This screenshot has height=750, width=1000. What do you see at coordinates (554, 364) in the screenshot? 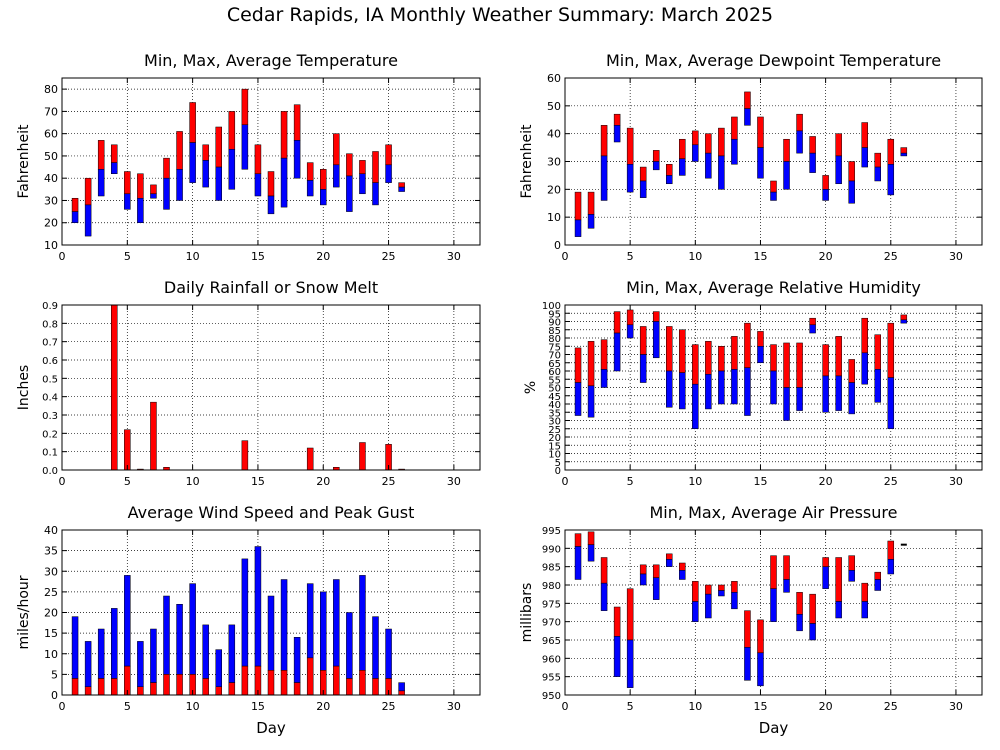
I see `y-tick-label: 65` at bounding box center [554, 364].